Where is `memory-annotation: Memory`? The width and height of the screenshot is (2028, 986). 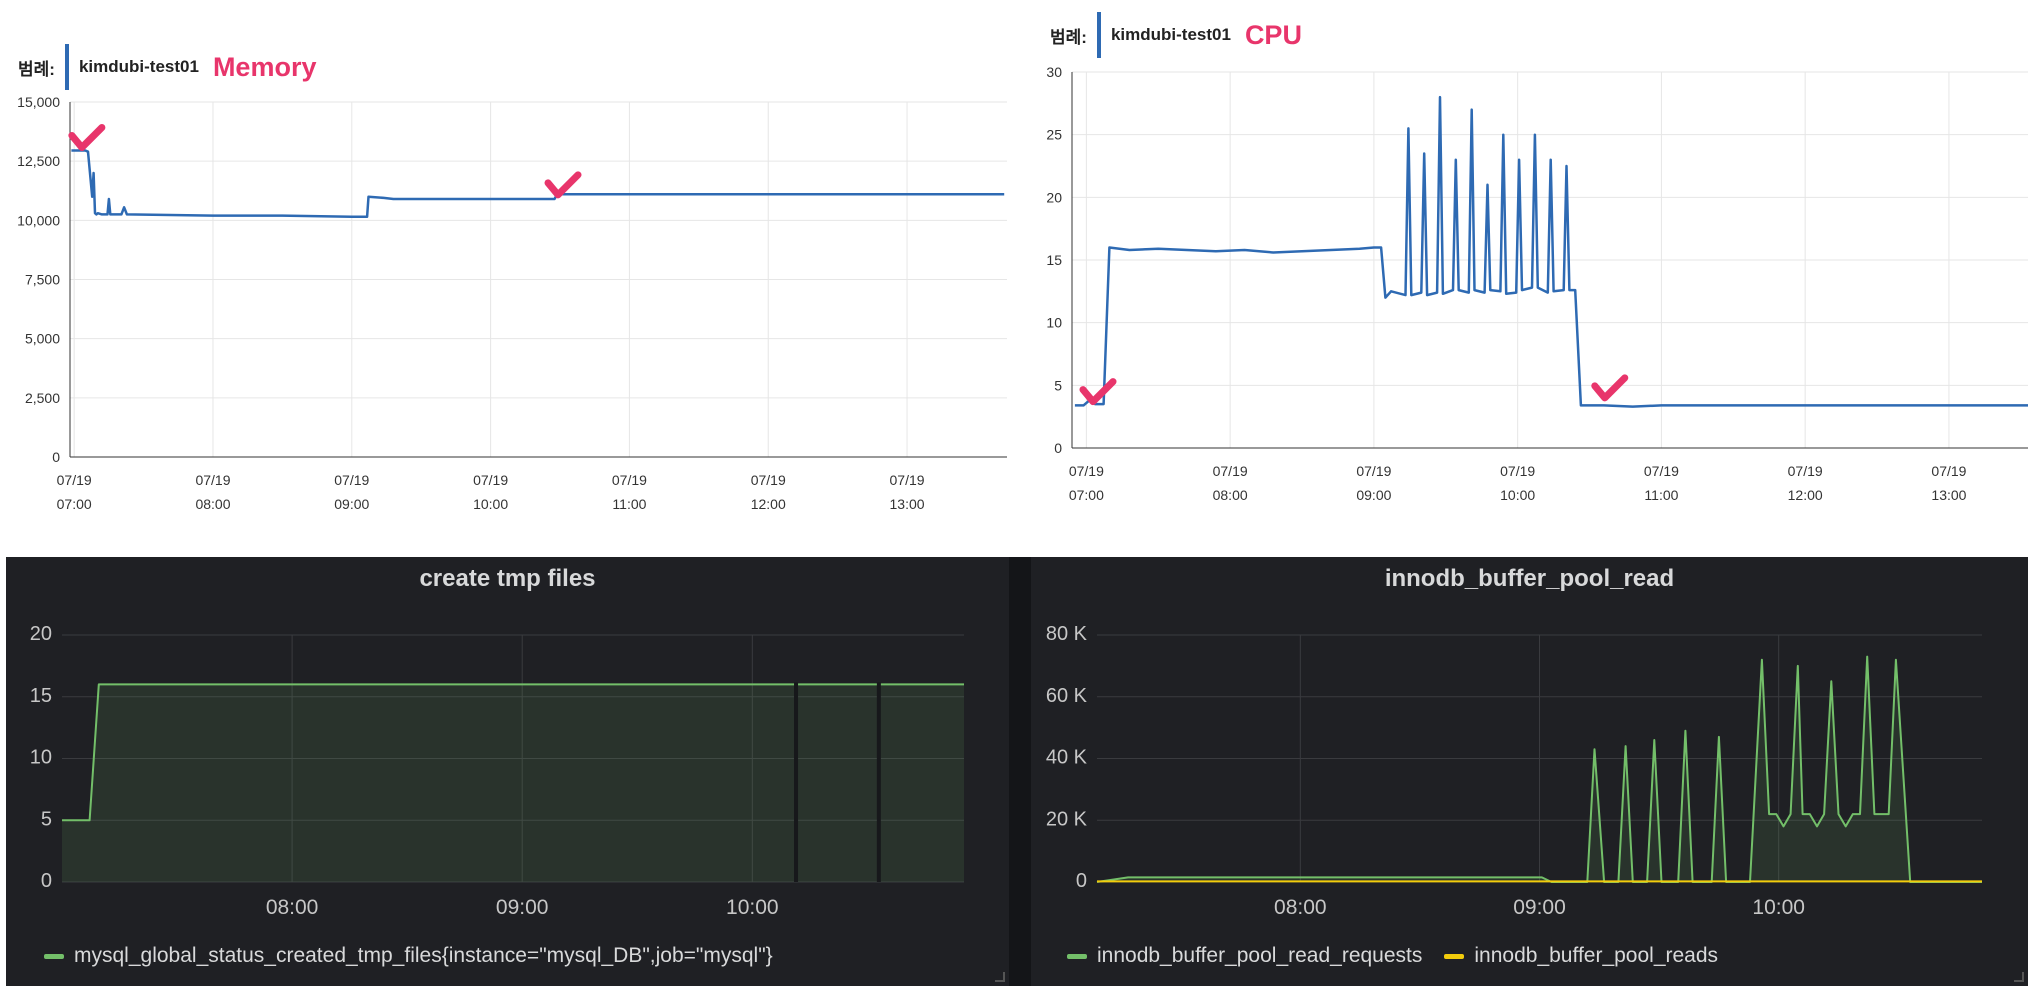
memory-annotation: Memory is located at coordinates (264, 66).